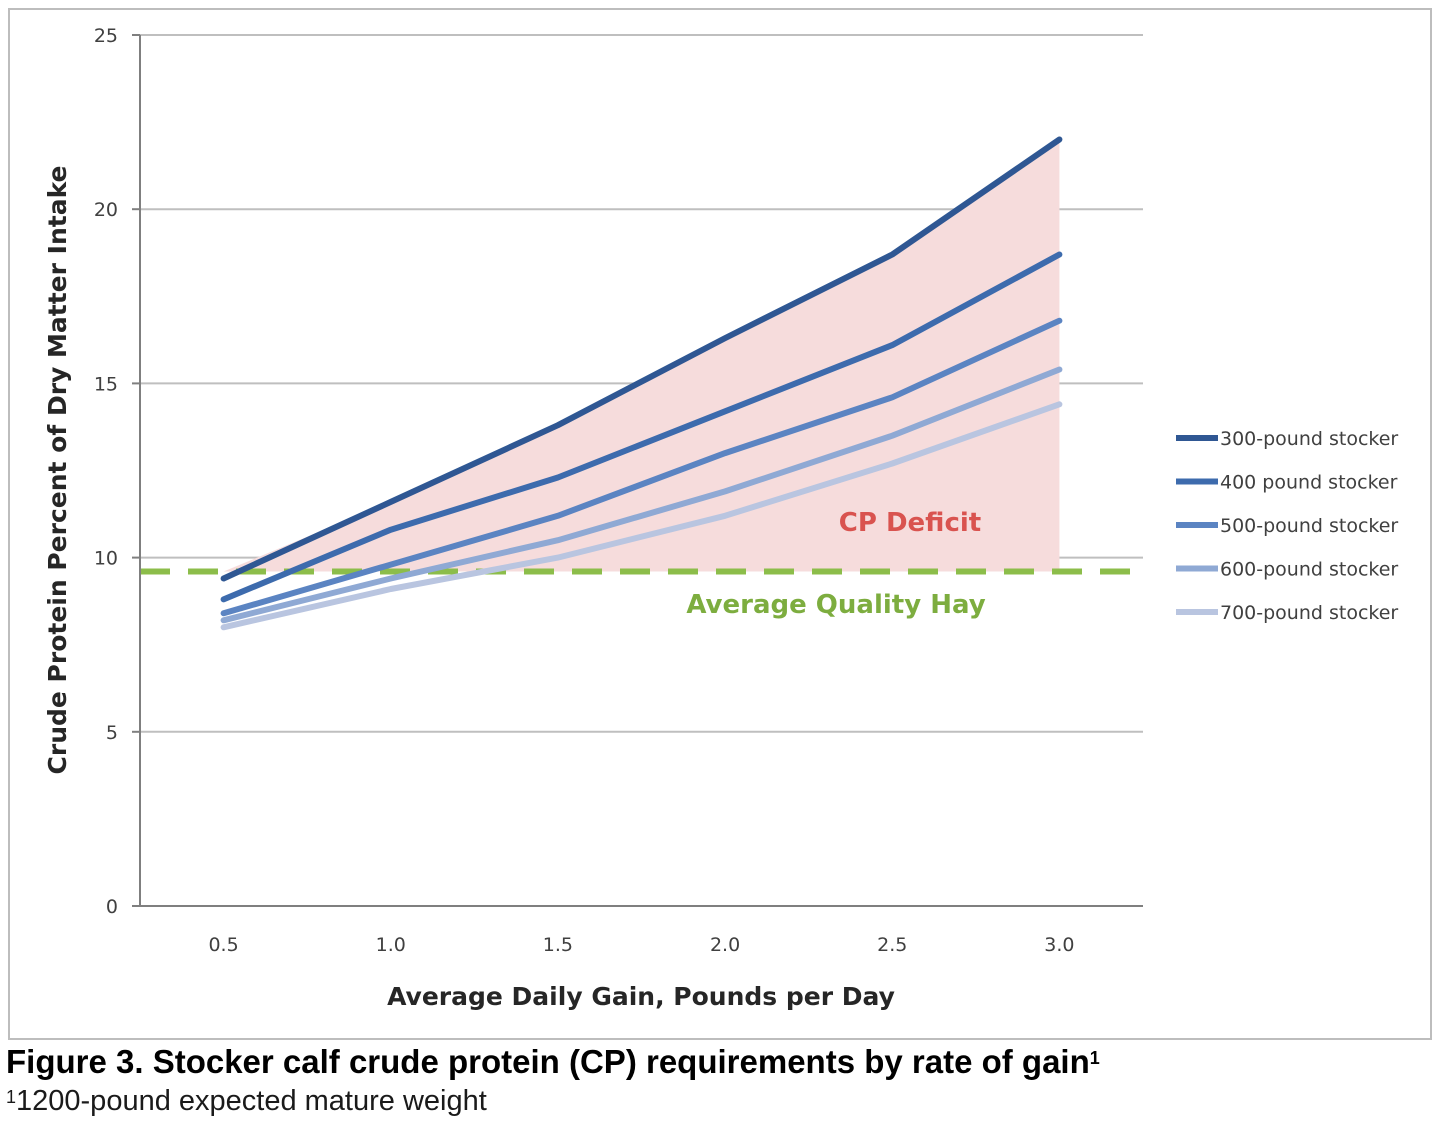 The width and height of the screenshot is (1440, 1134). I want to click on legend-label-5: 700-pound stocker, so click(1309, 613).